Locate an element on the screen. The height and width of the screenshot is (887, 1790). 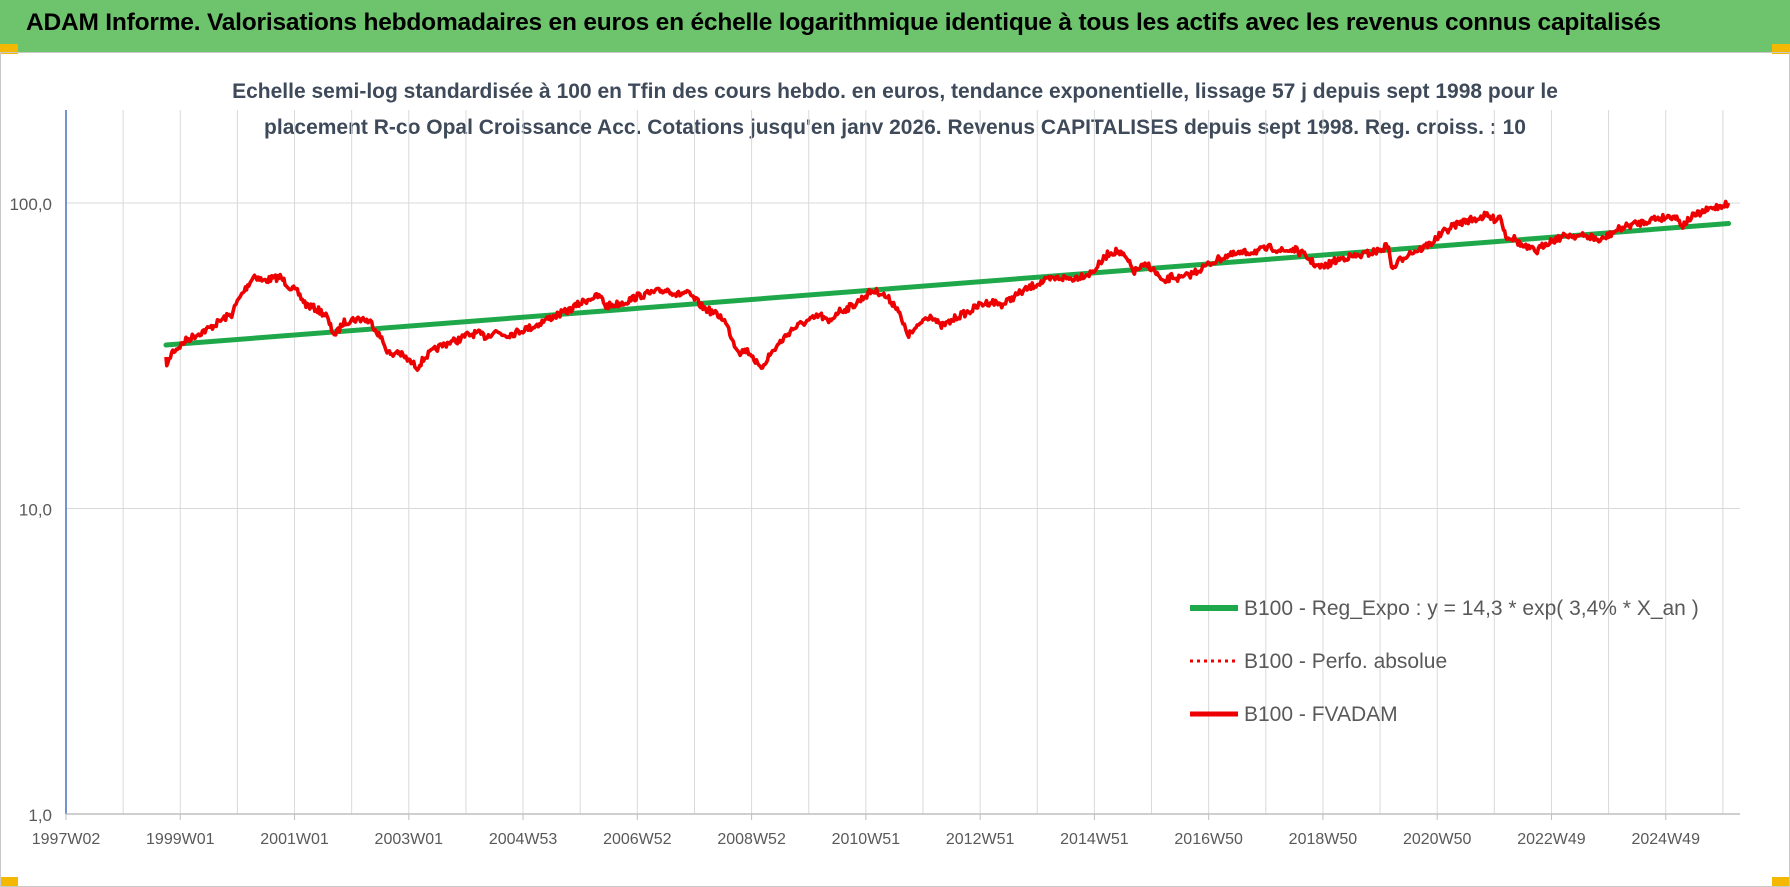
x-tick-label: 2004W53 is located at coordinates (523, 839).